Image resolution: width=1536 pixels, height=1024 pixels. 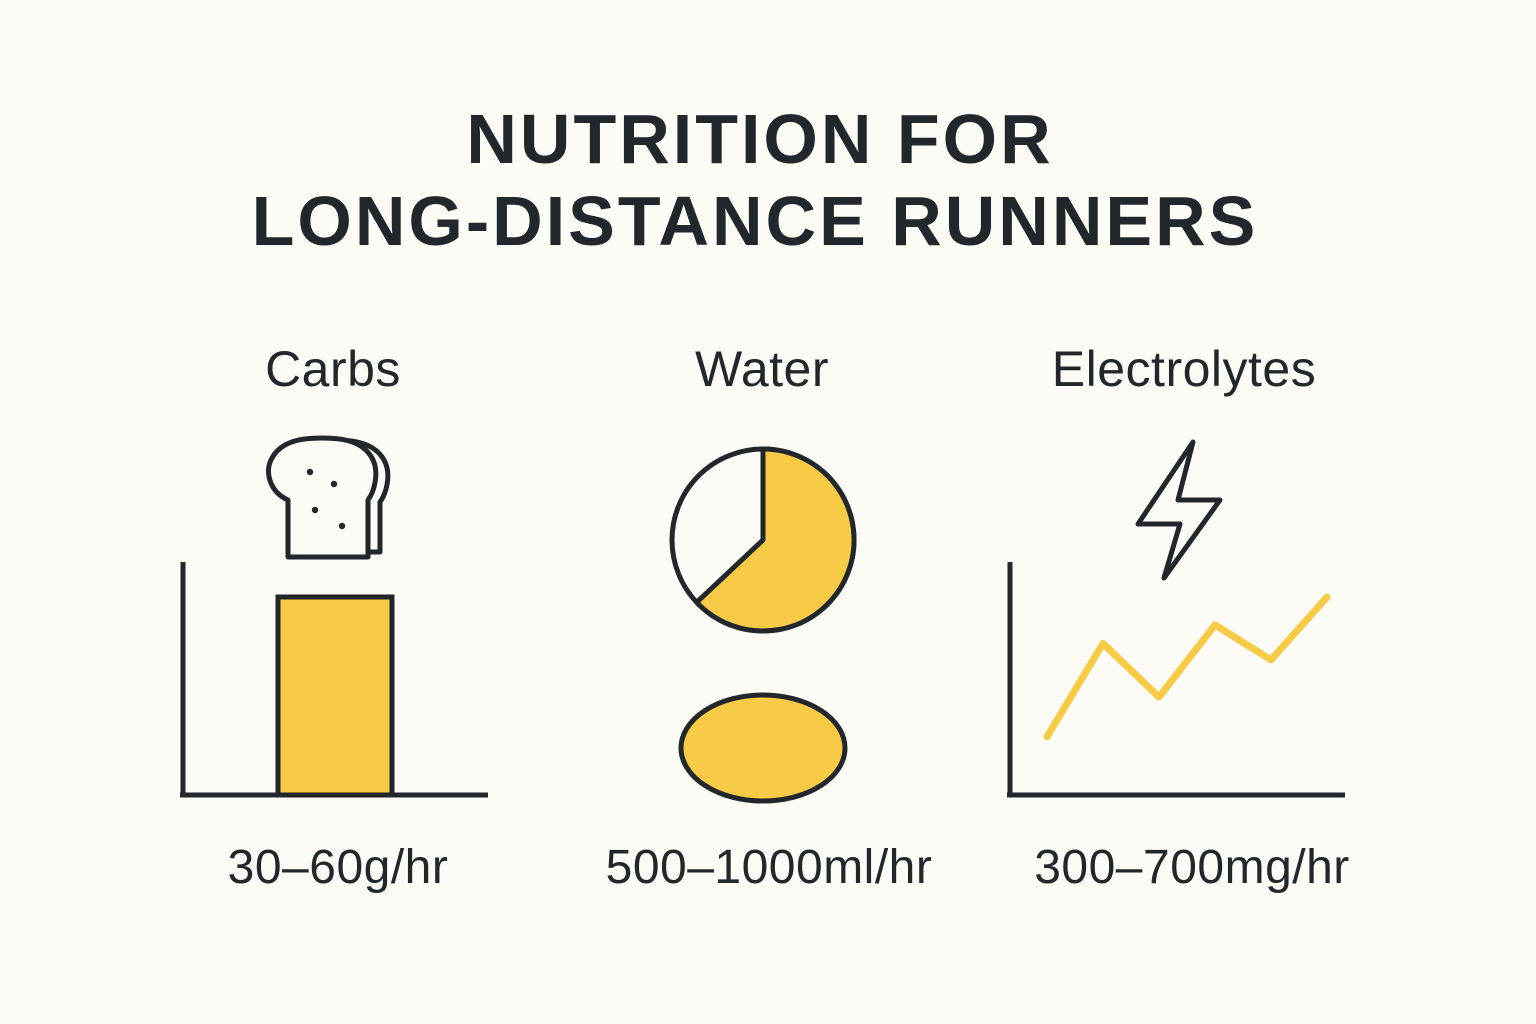 I want to click on electrolytes-title: Electrolytes, so click(x=1184, y=369).